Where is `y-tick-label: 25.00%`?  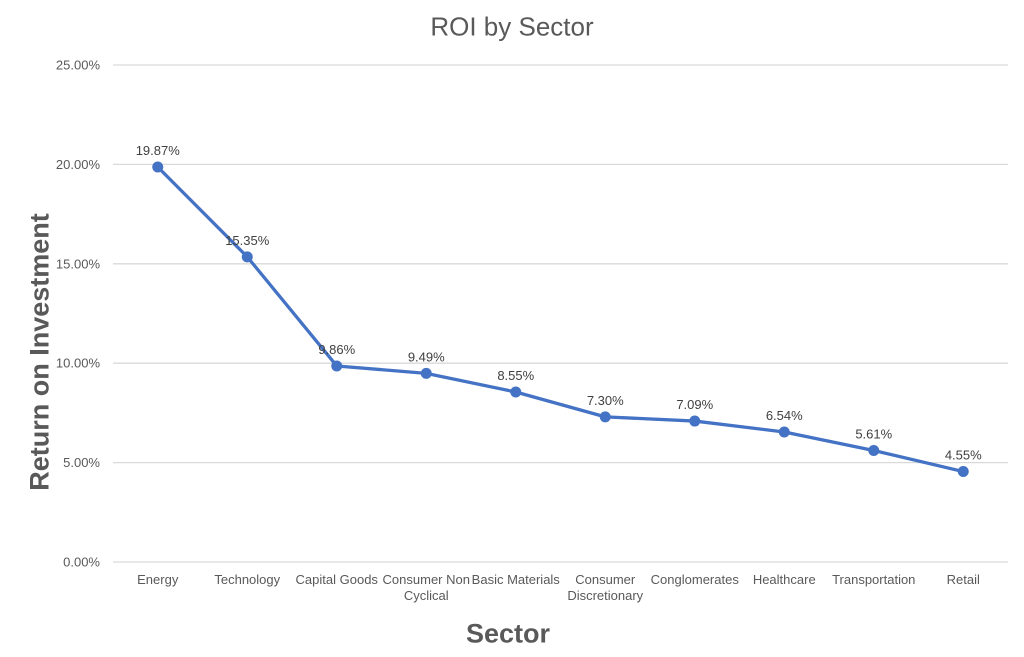 y-tick-label: 25.00% is located at coordinates (78, 65).